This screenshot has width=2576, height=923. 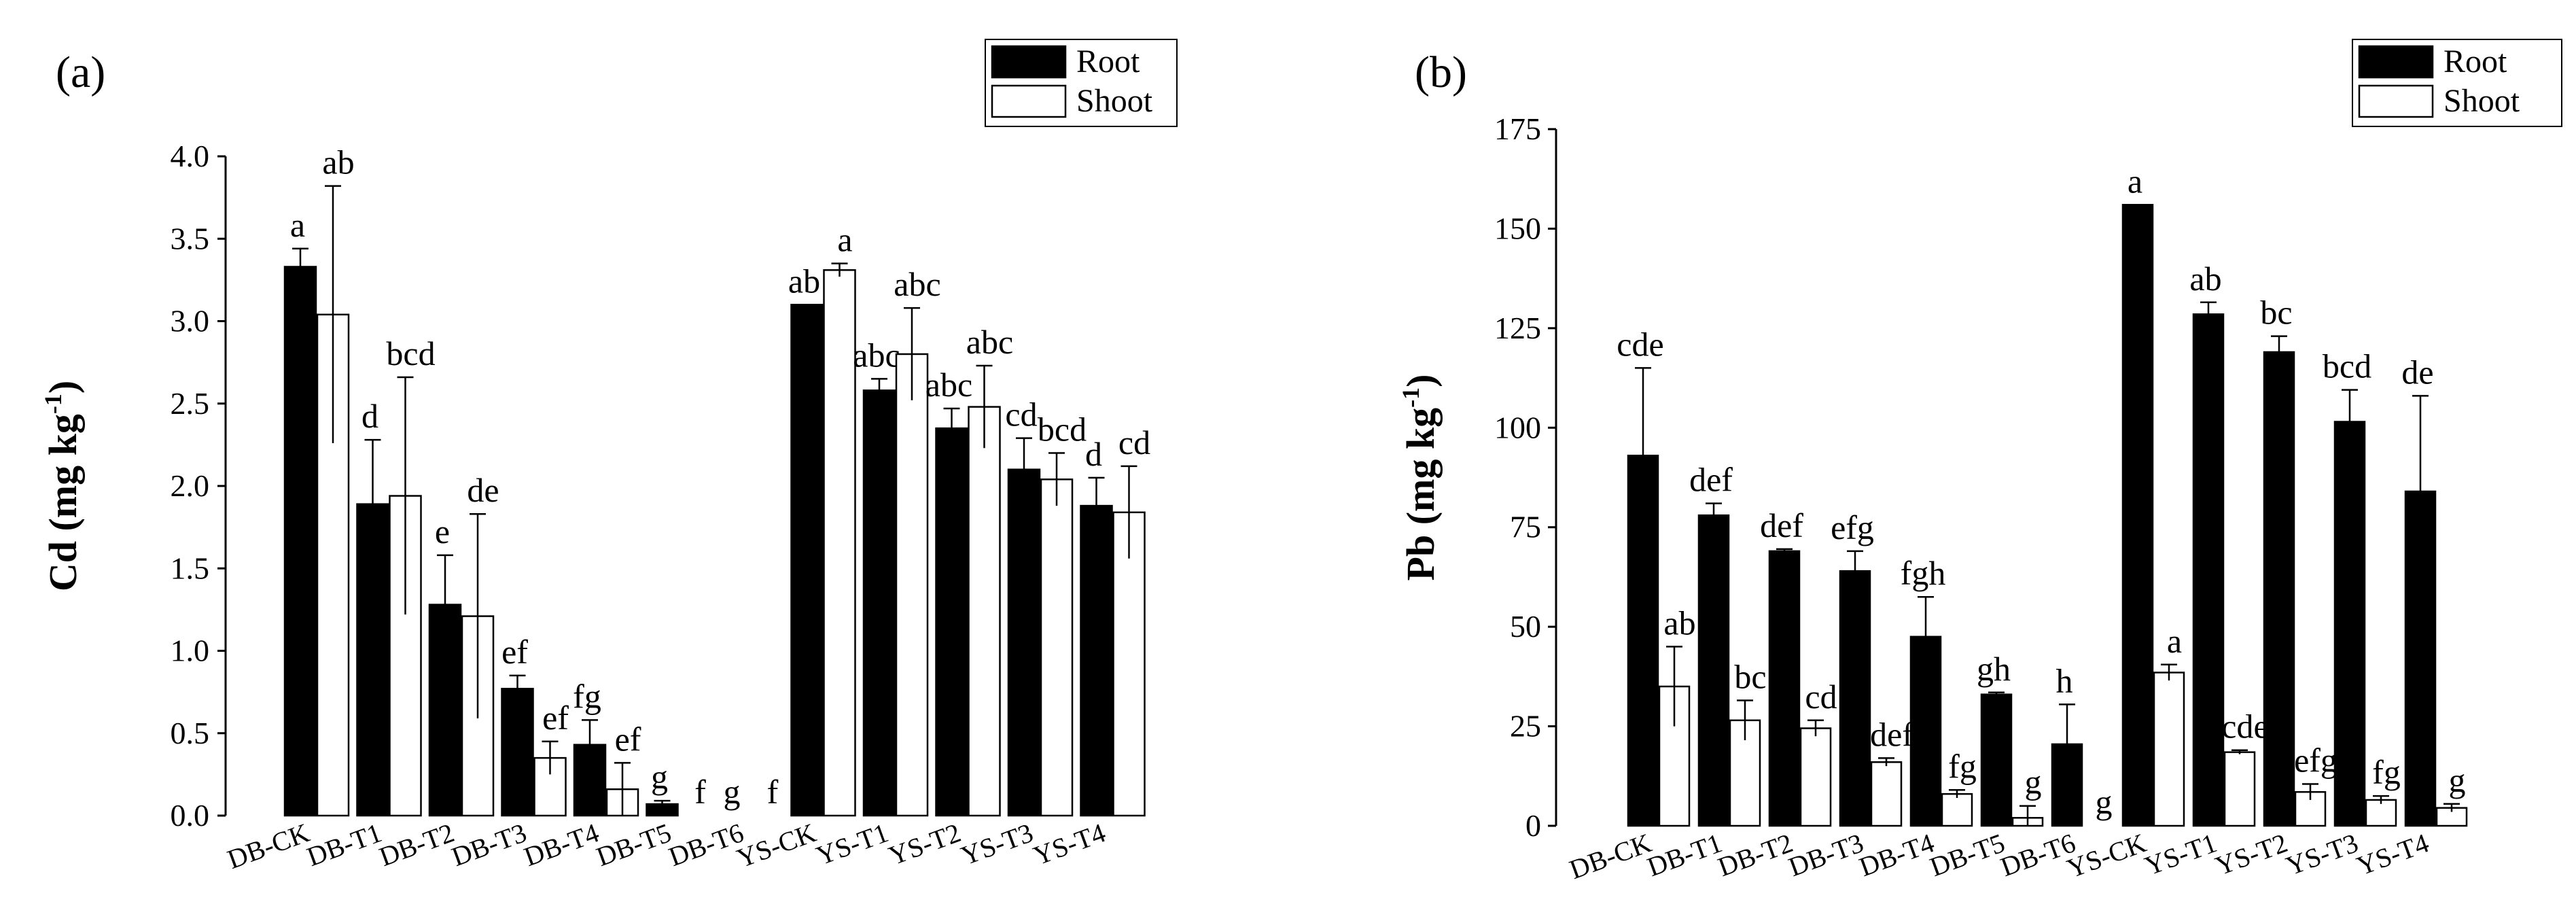 What do you see at coordinates (190, 486) in the screenshot?
I see `y-tick-label: 2.0` at bounding box center [190, 486].